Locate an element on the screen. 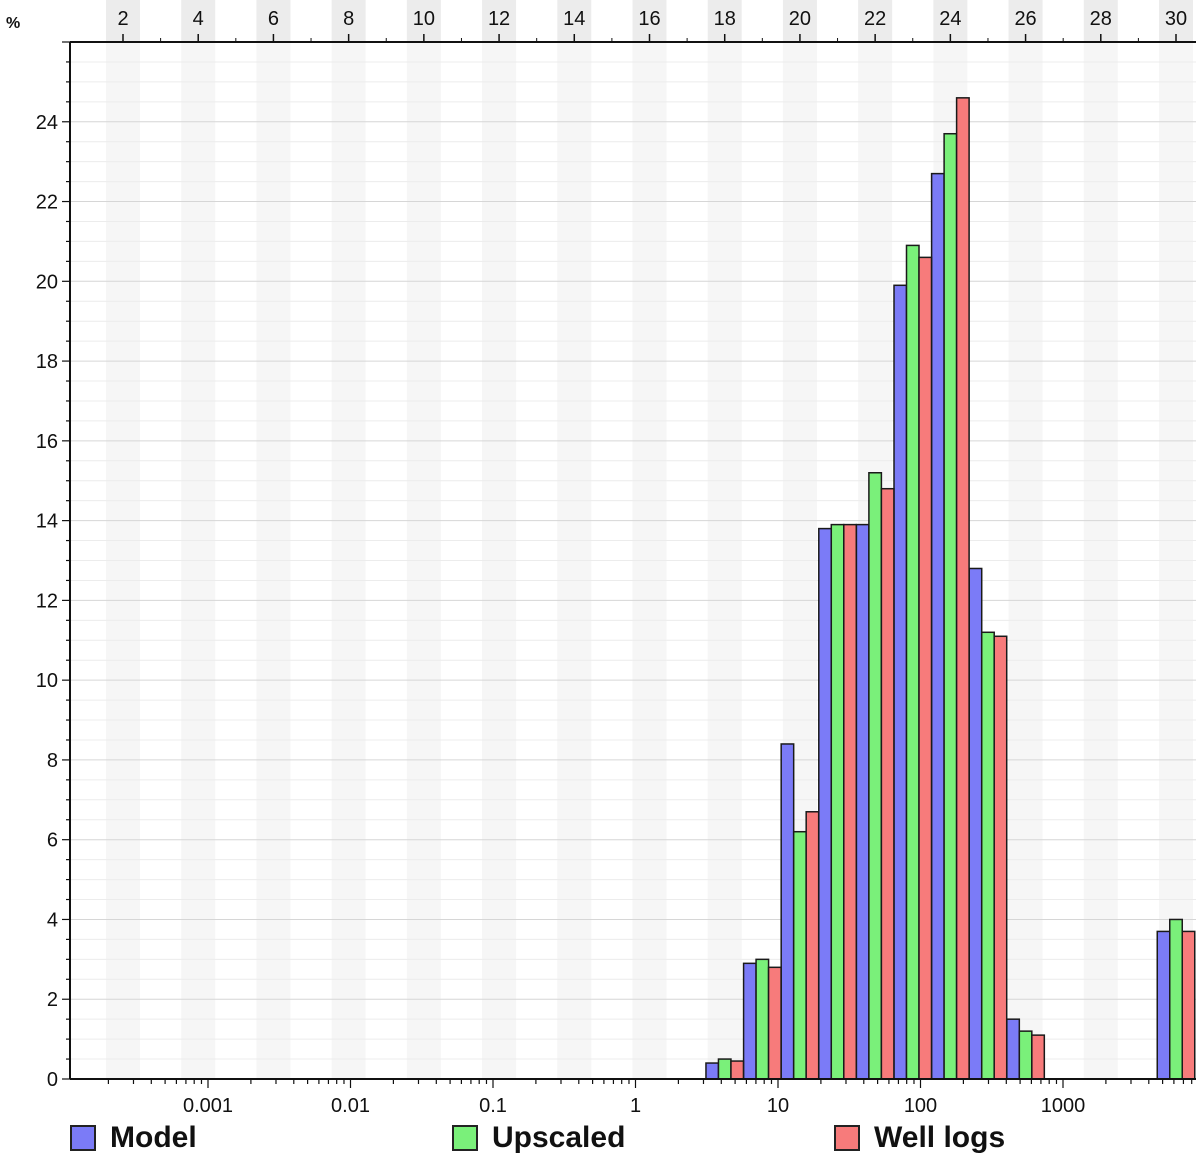 This screenshot has width=1200, height=1160. top-tick-label: 22 is located at coordinates (875, 19).